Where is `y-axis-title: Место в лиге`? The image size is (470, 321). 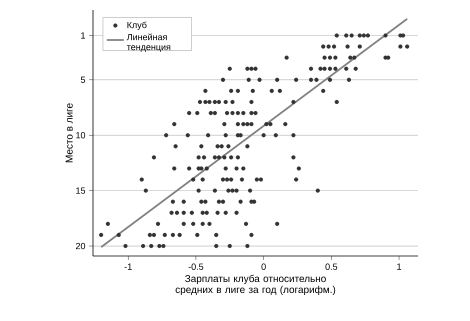 y-axis-title: Место в лиге is located at coordinates (69, 132).